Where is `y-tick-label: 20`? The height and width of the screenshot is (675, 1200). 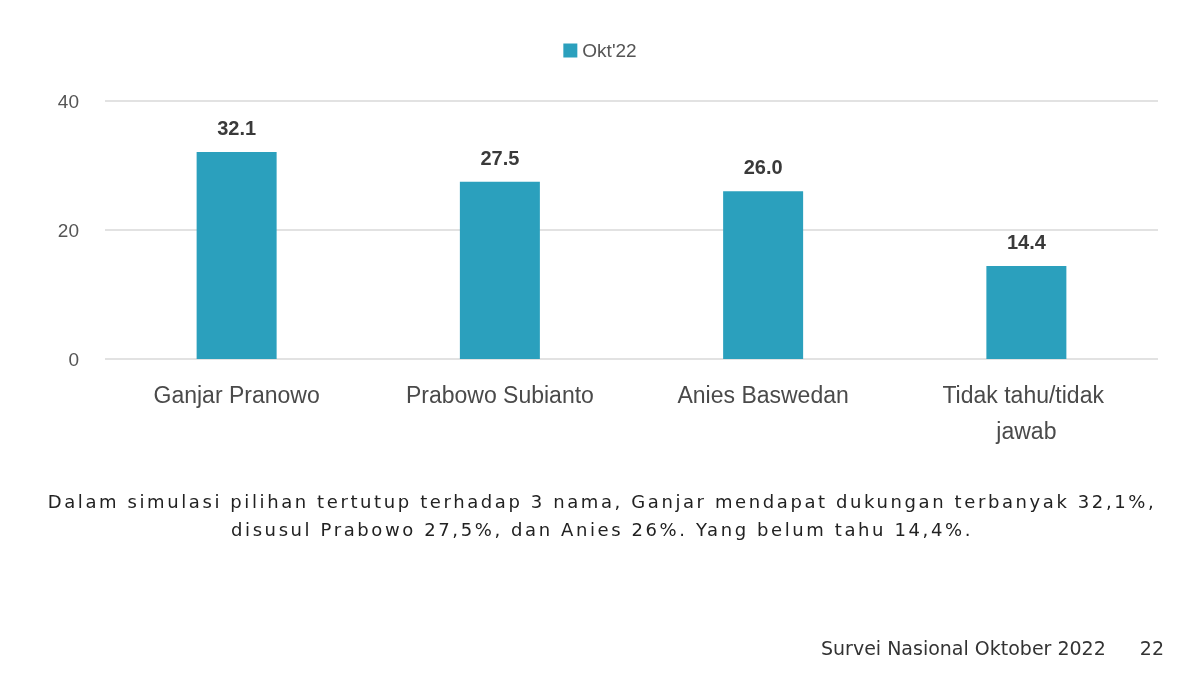
y-tick-label: 20 is located at coordinates (68, 230).